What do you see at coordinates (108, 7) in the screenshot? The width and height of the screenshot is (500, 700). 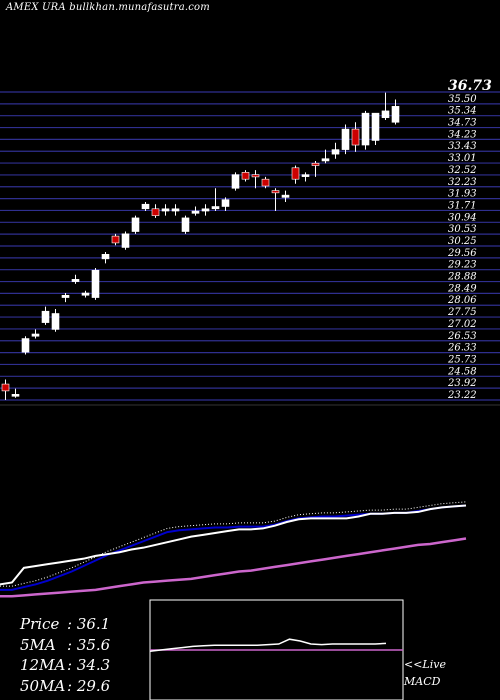 I see `chart-title: AMEX URA bullkhan.munafasutra.com` at bounding box center [108, 7].